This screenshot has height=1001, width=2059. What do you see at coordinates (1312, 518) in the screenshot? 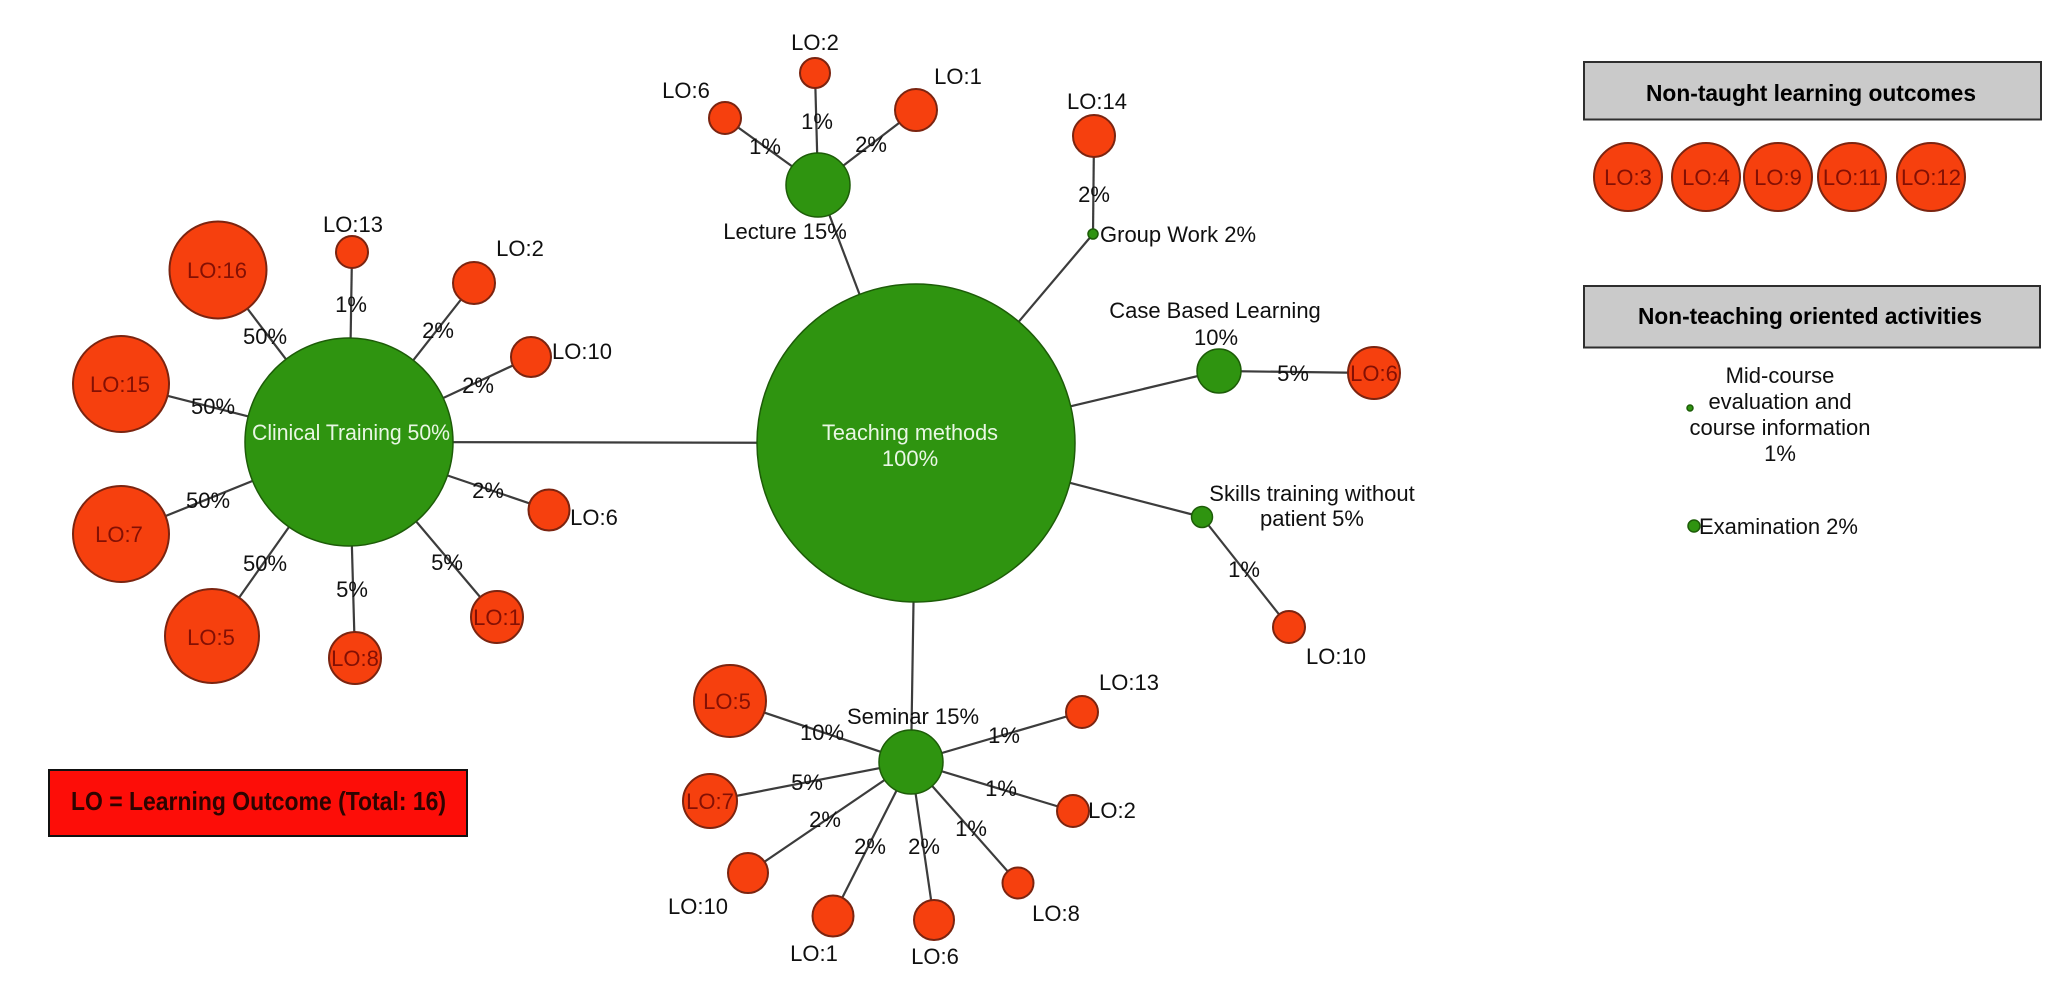
I see `svg-text: patient 5%` at bounding box center [1312, 518].